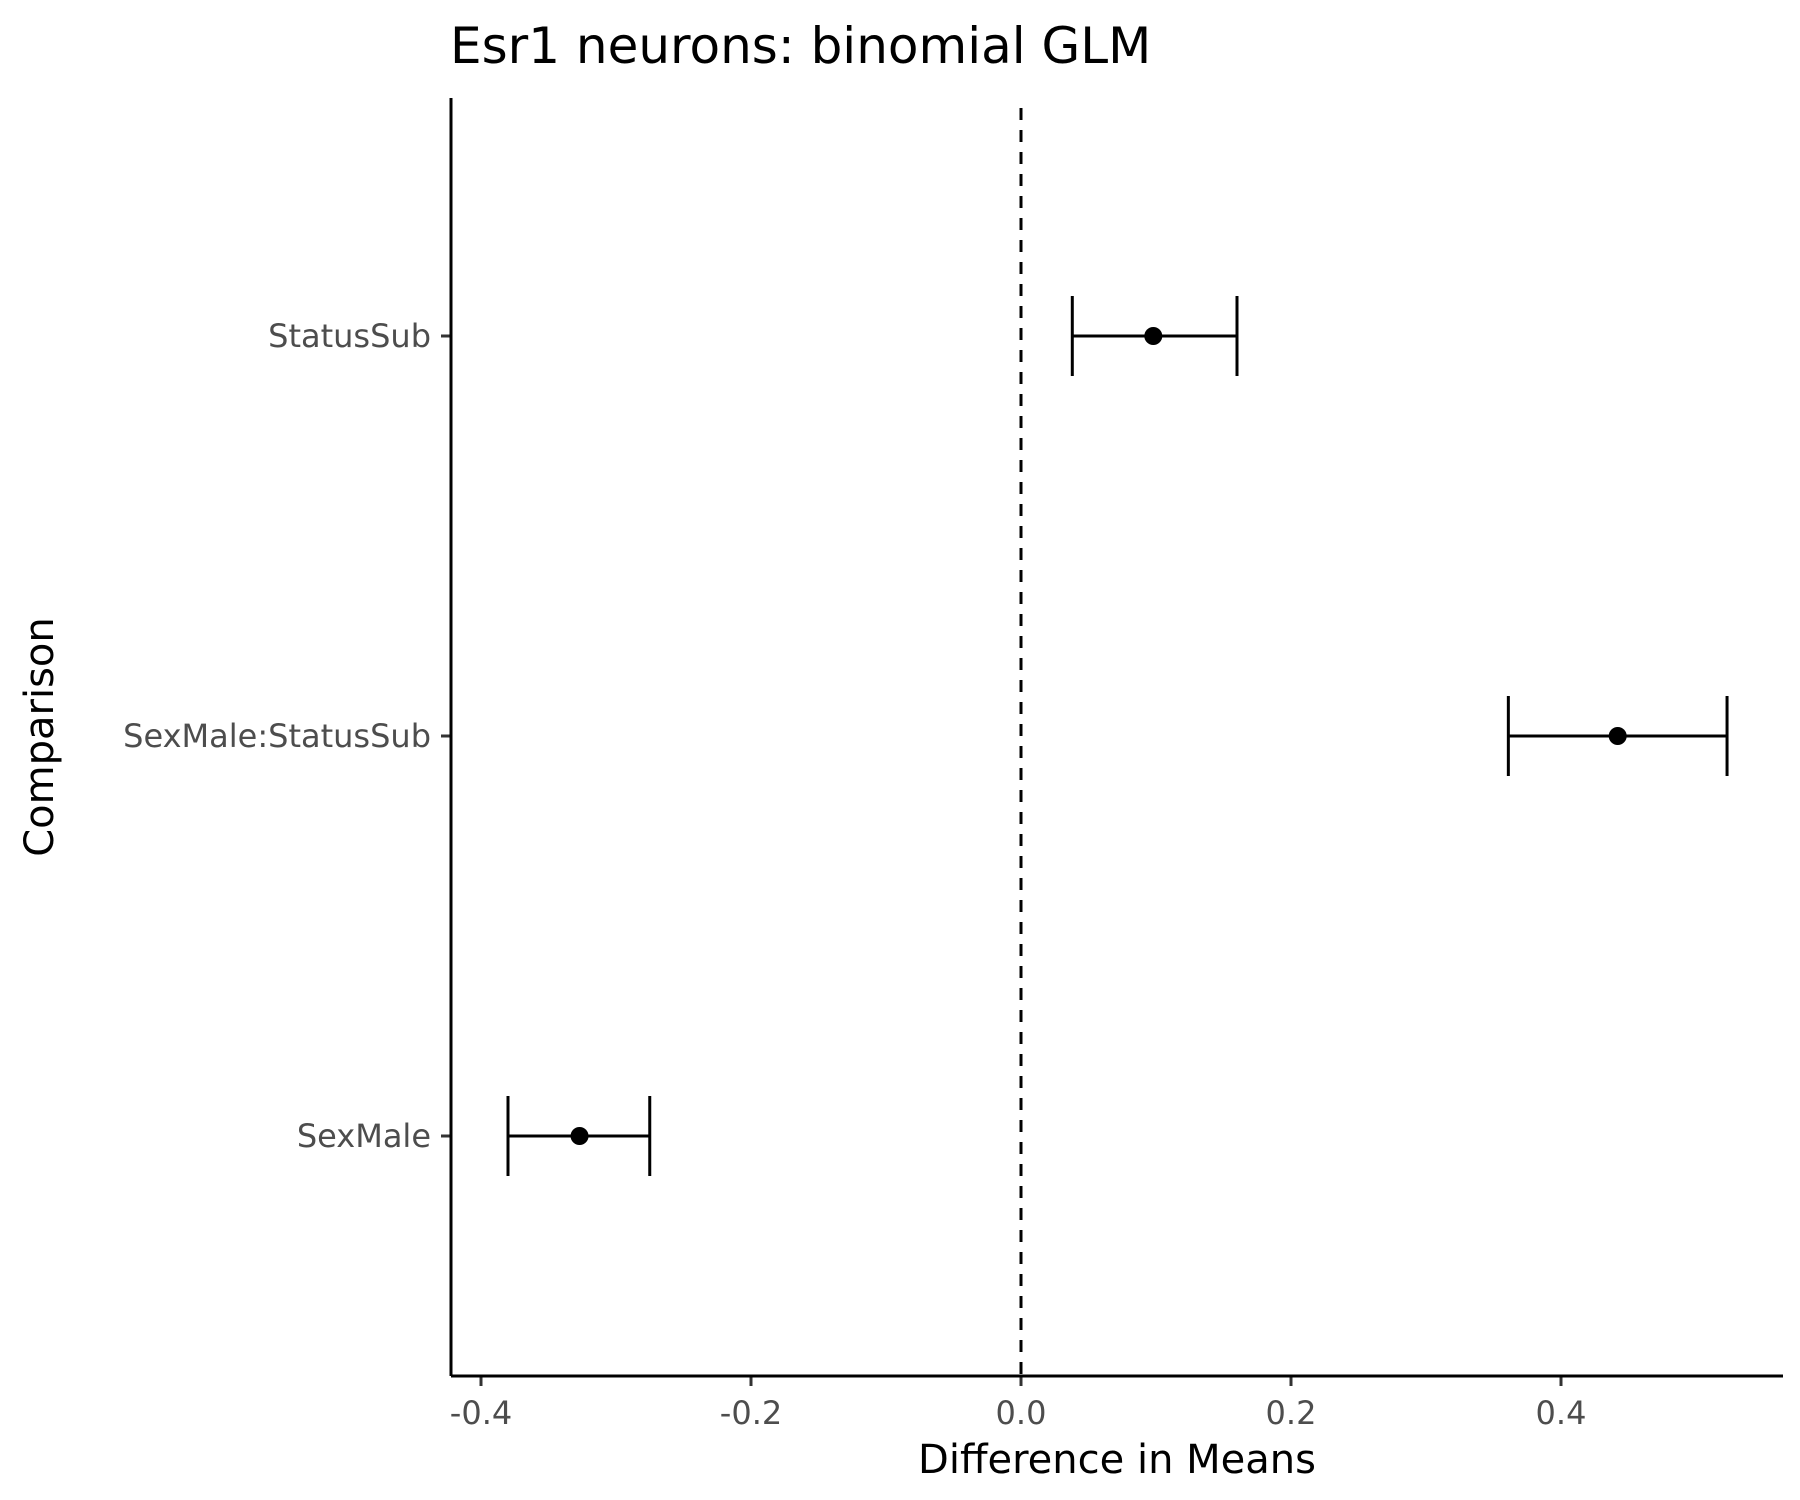  I want to click on y-tick-label: SexMale:StatusSub, so click(277, 736).